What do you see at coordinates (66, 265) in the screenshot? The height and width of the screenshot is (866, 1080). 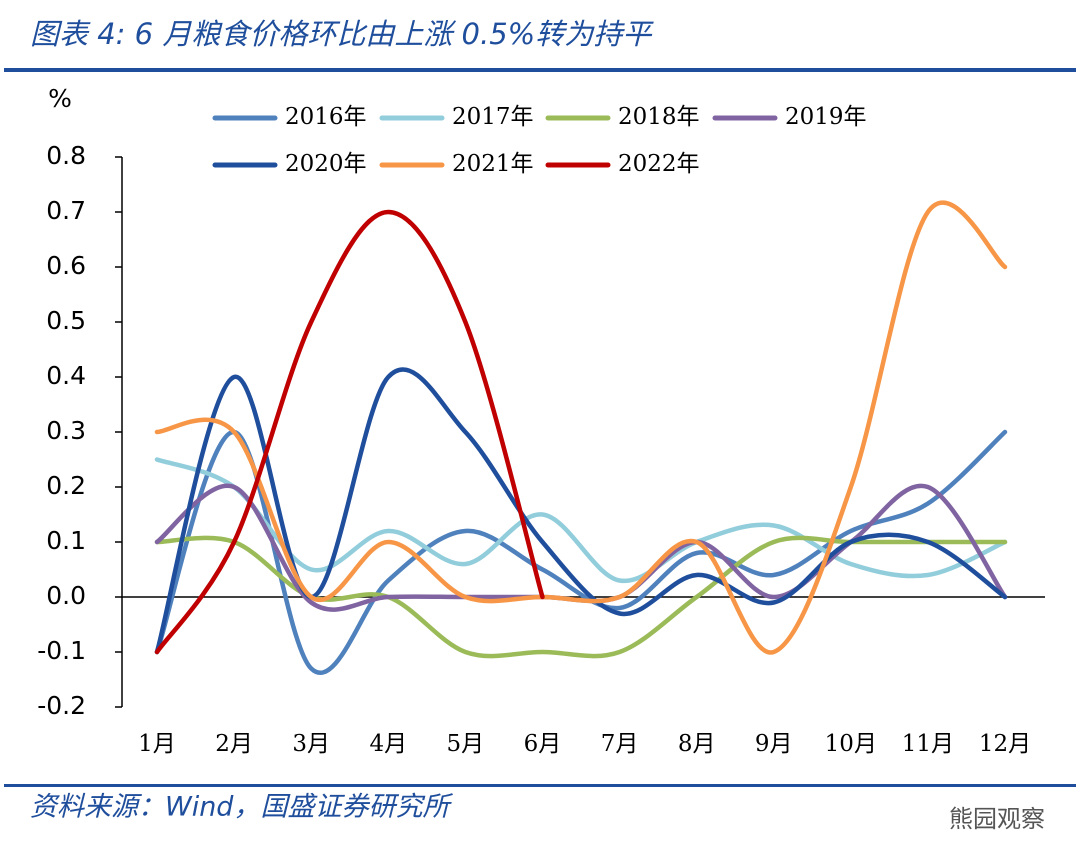 I see `y-tick-label: 0.6` at bounding box center [66, 265].